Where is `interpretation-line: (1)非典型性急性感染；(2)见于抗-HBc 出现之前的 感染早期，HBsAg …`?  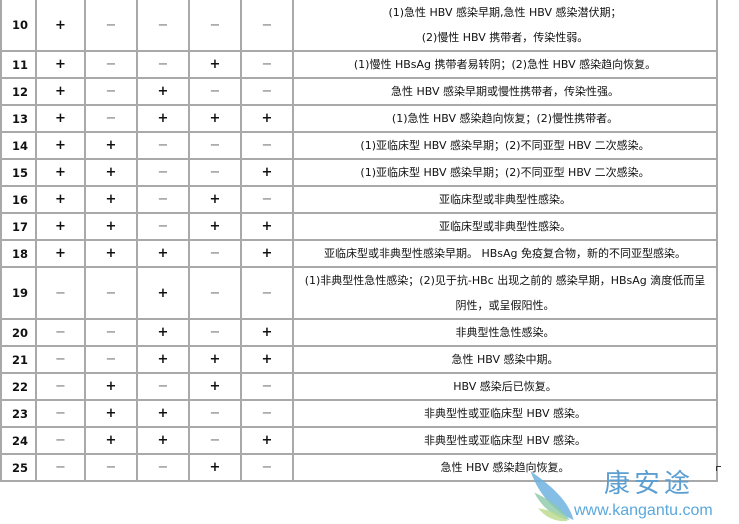 interpretation-line: (1)非典型性急性感染；(2)见于抗-HBc 出现之前的 感染早期，HBsAg … is located at coordinates (505, 280).